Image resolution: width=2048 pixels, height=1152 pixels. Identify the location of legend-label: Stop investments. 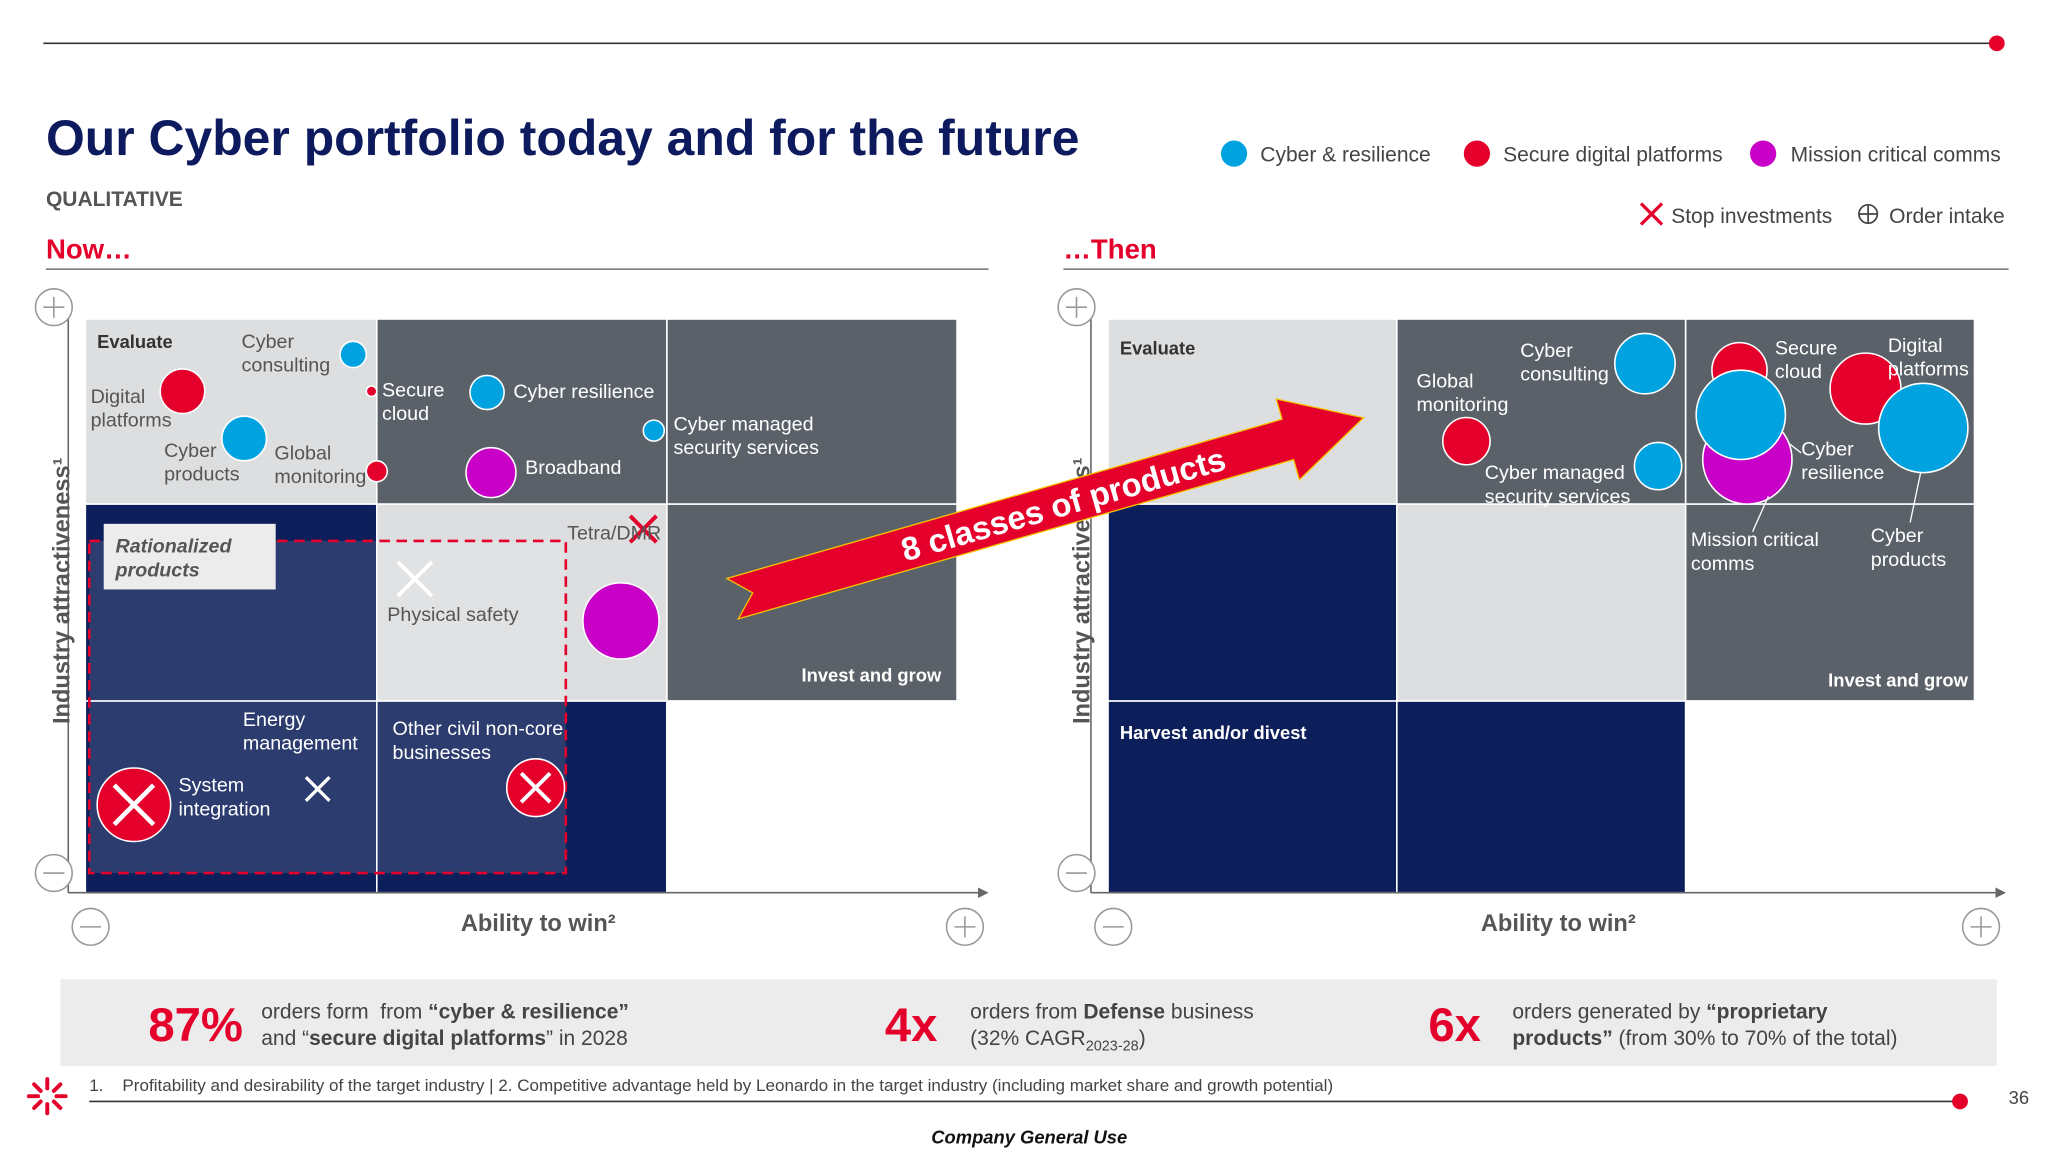
(1751, 216).